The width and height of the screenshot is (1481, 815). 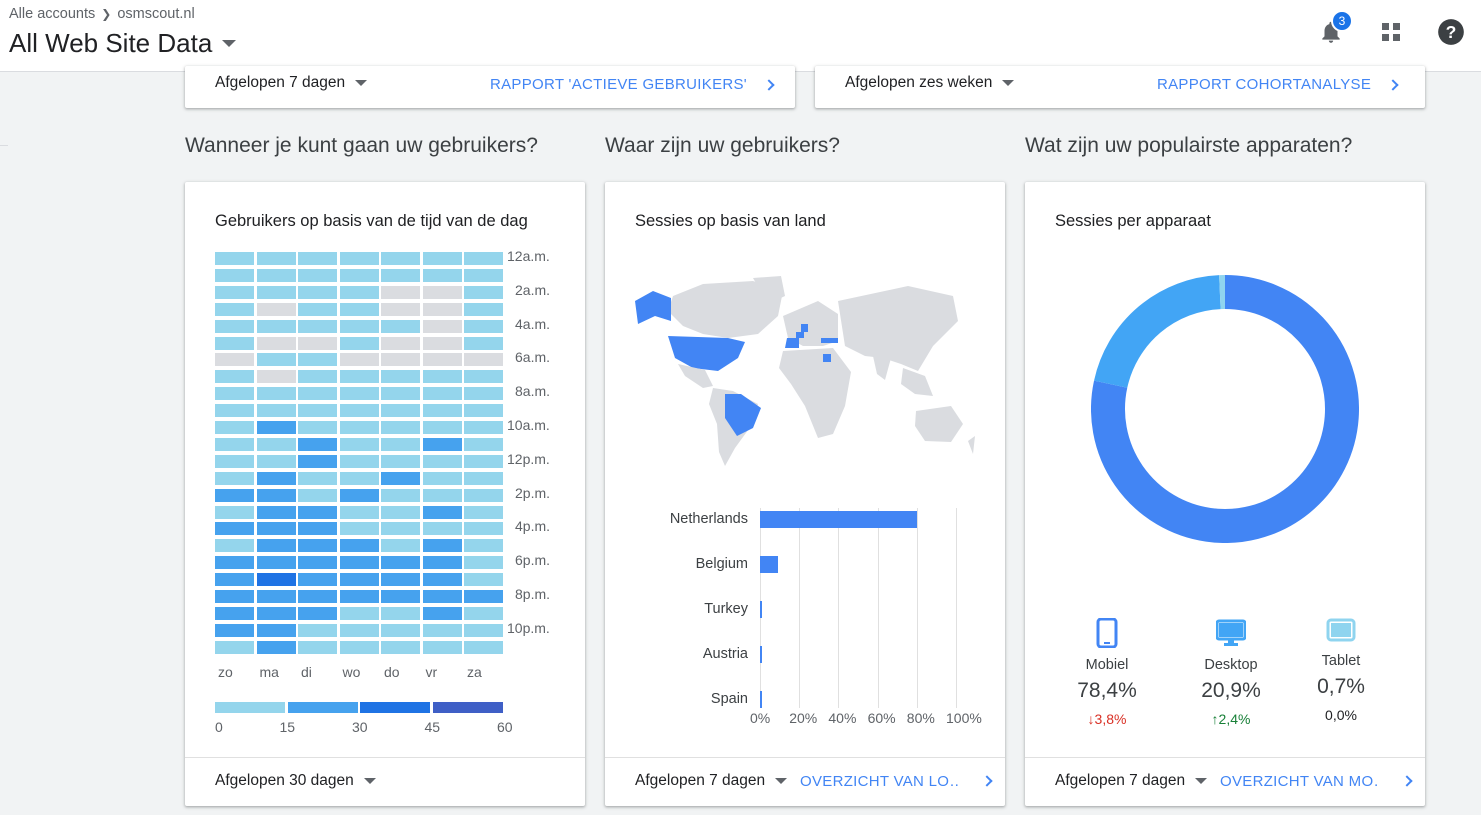 What do you see at coordinates (632, 84) in the screenshot?
I see `active-users-report-link: RAPPORT 'ACTIEVE GEBRUIKERS'` at bounding box center [632, 84].